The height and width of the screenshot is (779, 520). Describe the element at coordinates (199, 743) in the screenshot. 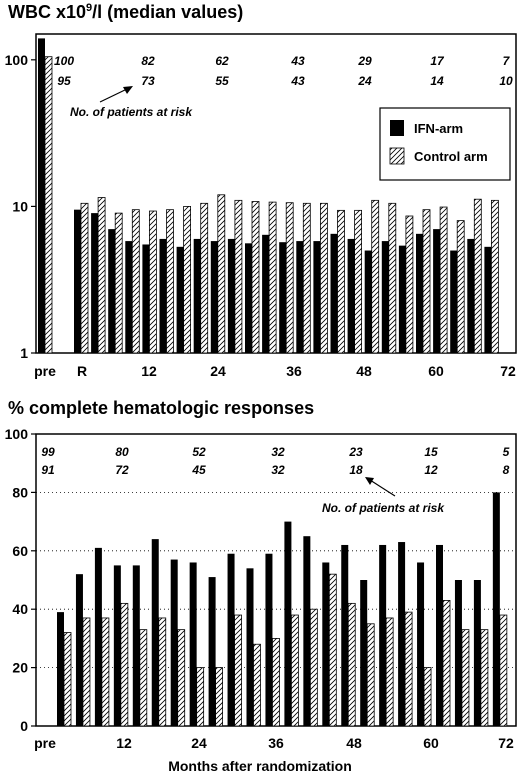

I see `chr-x-tick-label: 24` at that location.